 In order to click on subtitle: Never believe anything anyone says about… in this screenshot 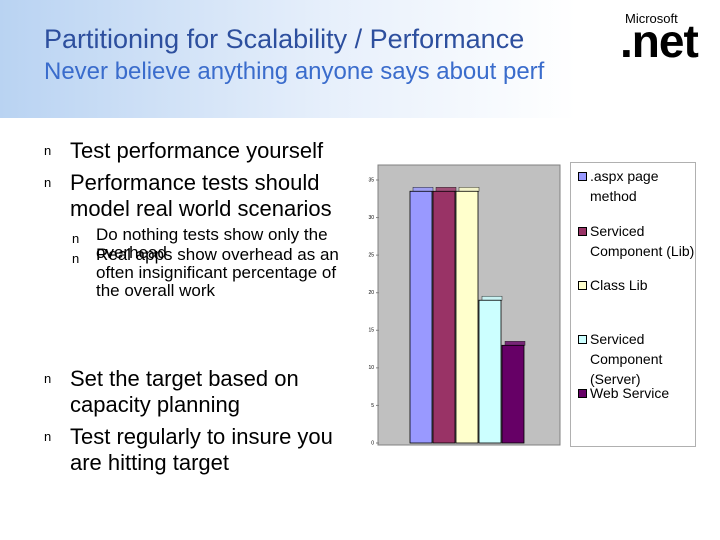, I will do `click(294, 71)`.